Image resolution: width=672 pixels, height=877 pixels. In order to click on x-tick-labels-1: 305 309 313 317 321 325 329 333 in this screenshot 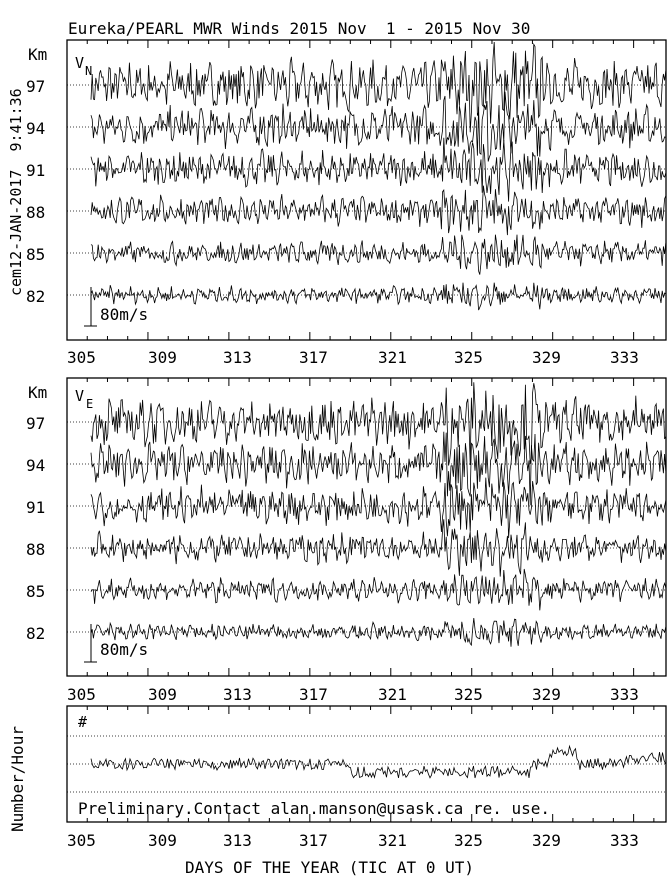, I will do `click(353, 357)`.